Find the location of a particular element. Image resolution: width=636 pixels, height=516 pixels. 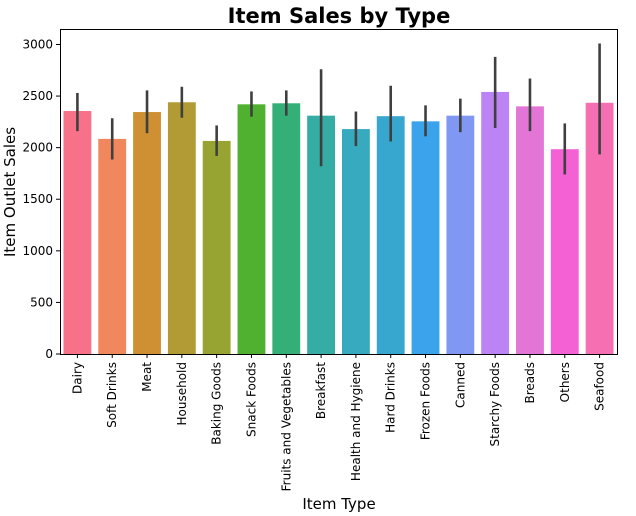

x-tick-label-hard-drinks: Hard Drinks is located at coordinates (391, 397).